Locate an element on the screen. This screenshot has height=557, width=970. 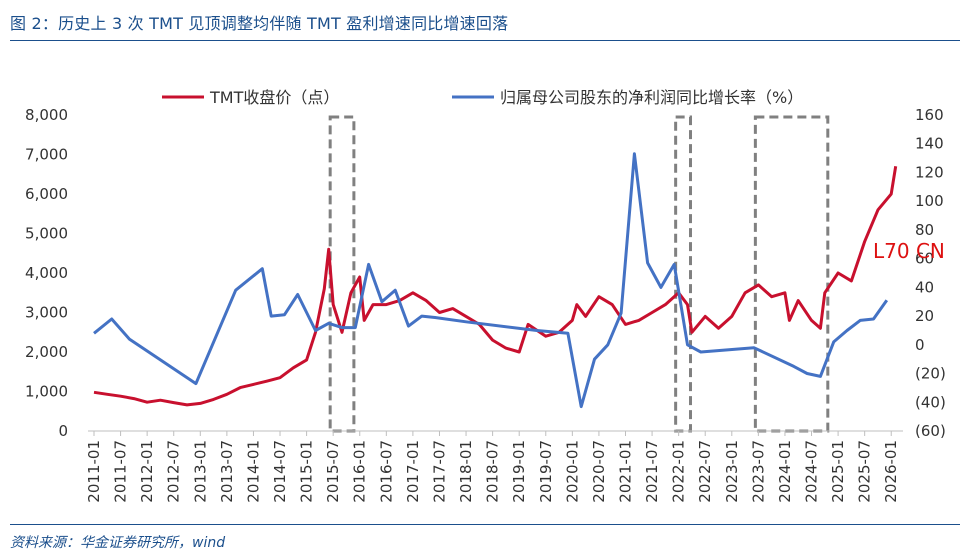
x-tick-label: 2016-01 is located at coordinates (360, 471).